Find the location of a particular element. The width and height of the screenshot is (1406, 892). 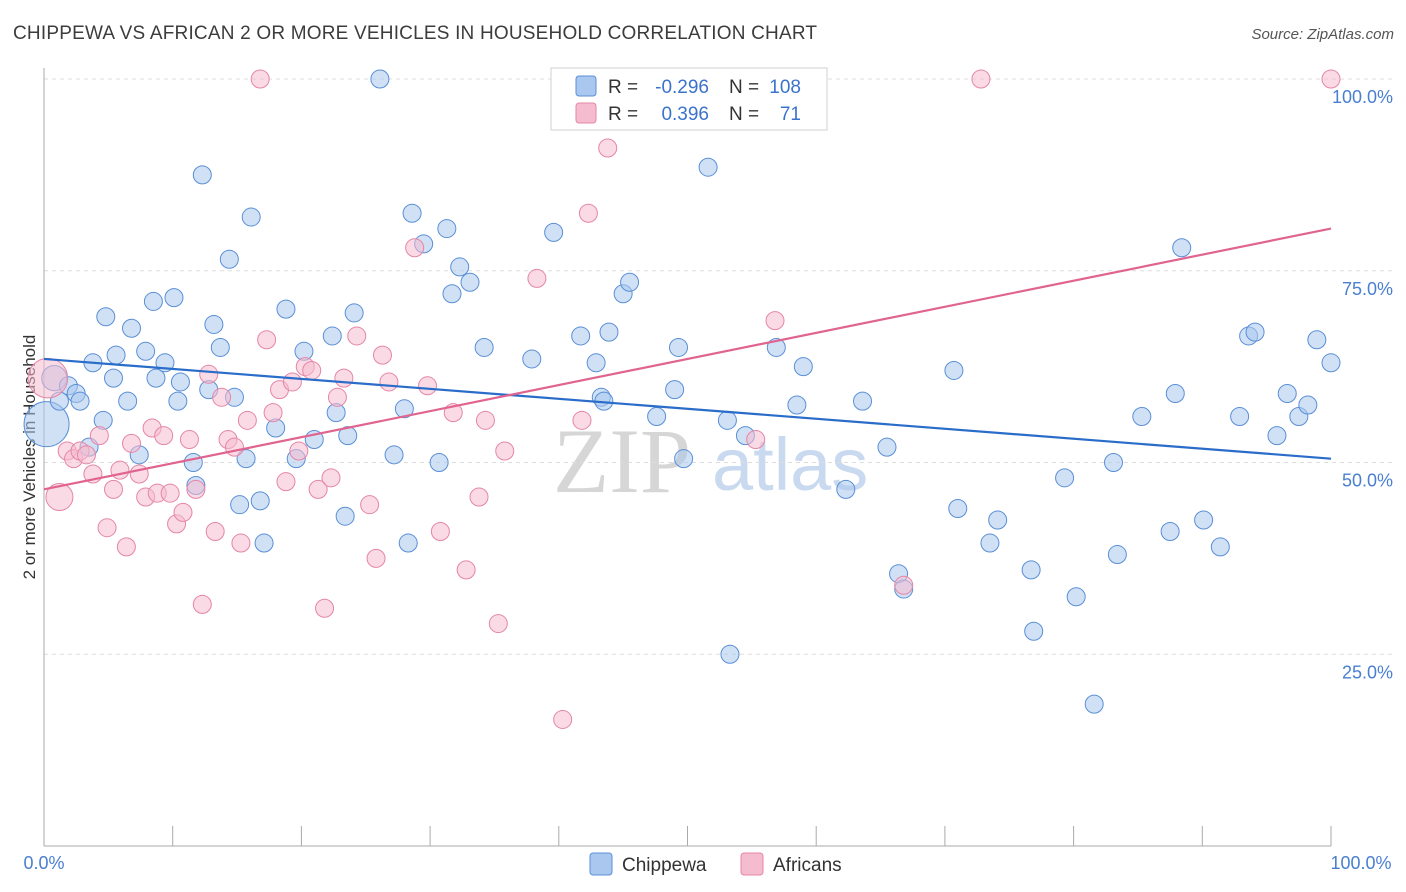

legend-swatch-africans is located at coordinates (586, 113).